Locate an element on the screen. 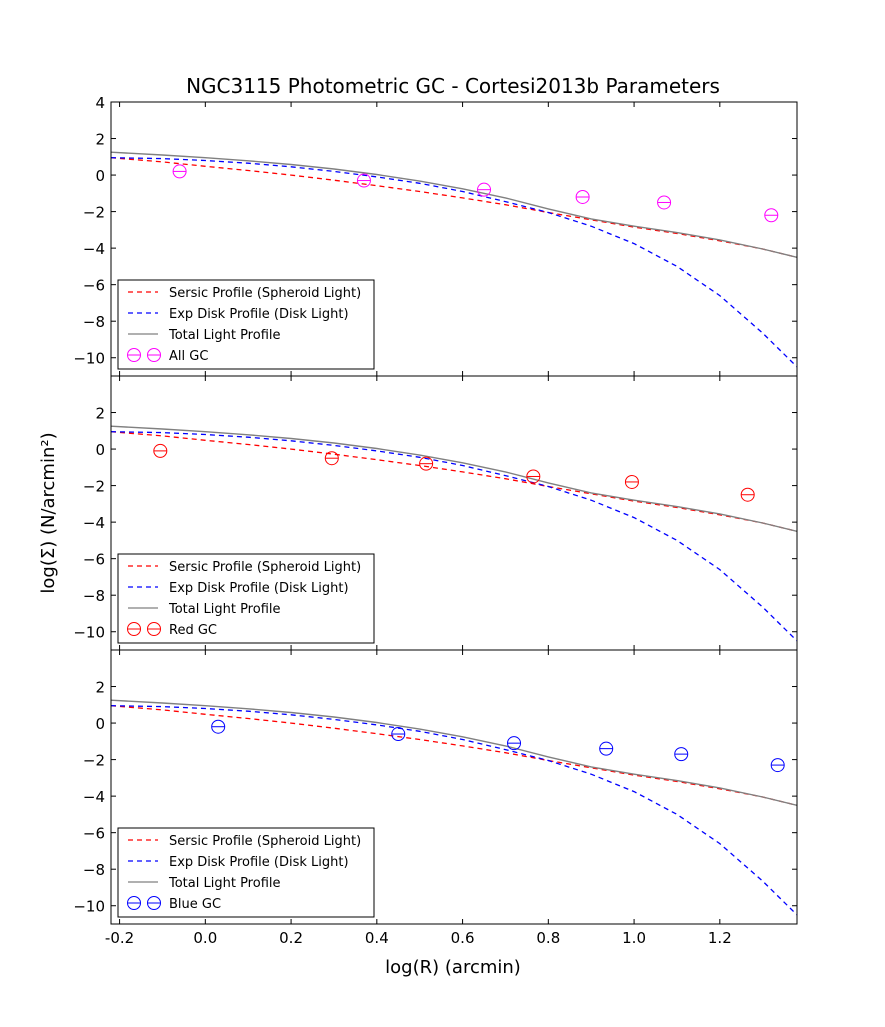  y-axis-label: log(Σ) (N/arcmin²) is located at coordinates (48, 512).